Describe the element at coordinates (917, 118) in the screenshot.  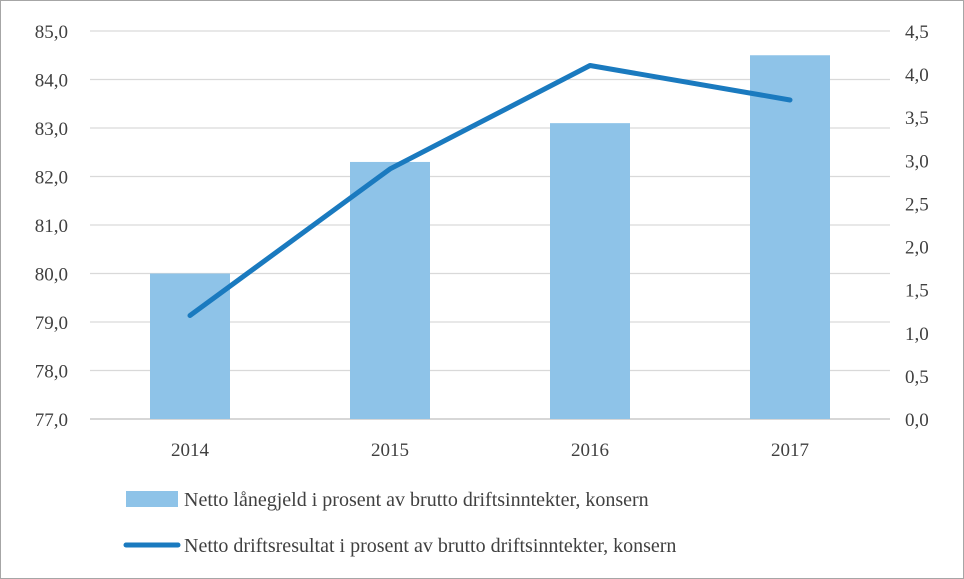
I see `right-axis-tick-label: 3,5` at that location.